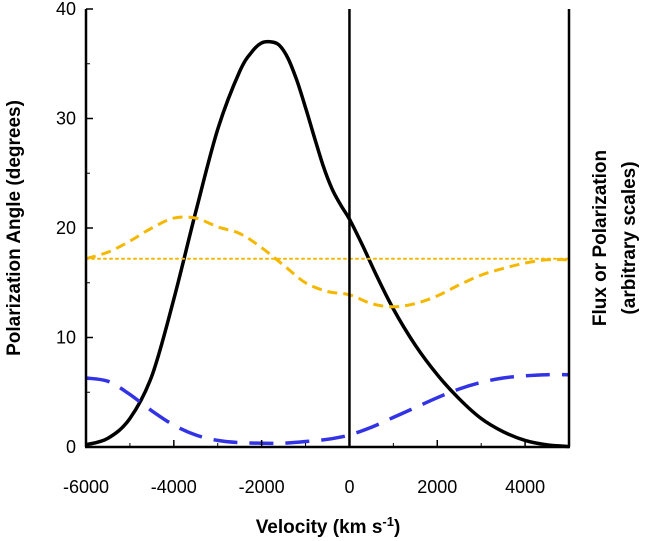 This screenshot has height=541, width=650. What do you see at coordinates (349, 487) in the screenshot?
I see `x-tick-label-0: 0` at bounding box center [349, 487].